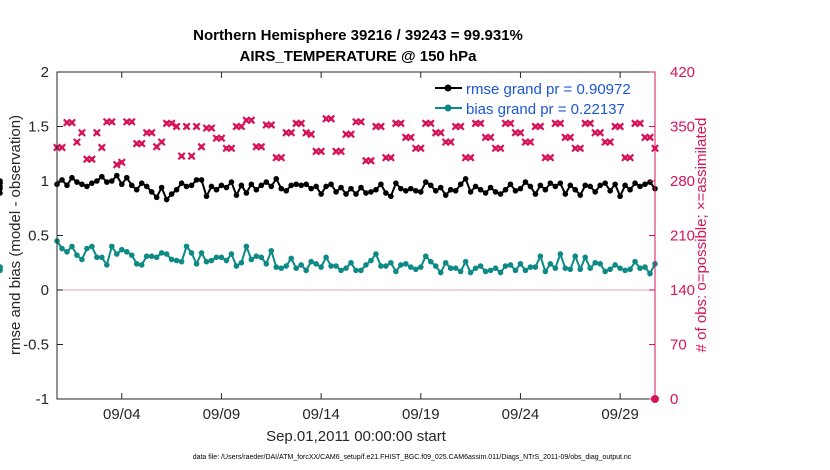  Describe the element at coordinates (329, 187) in the screenshot. I see `rmse-series` at that location.